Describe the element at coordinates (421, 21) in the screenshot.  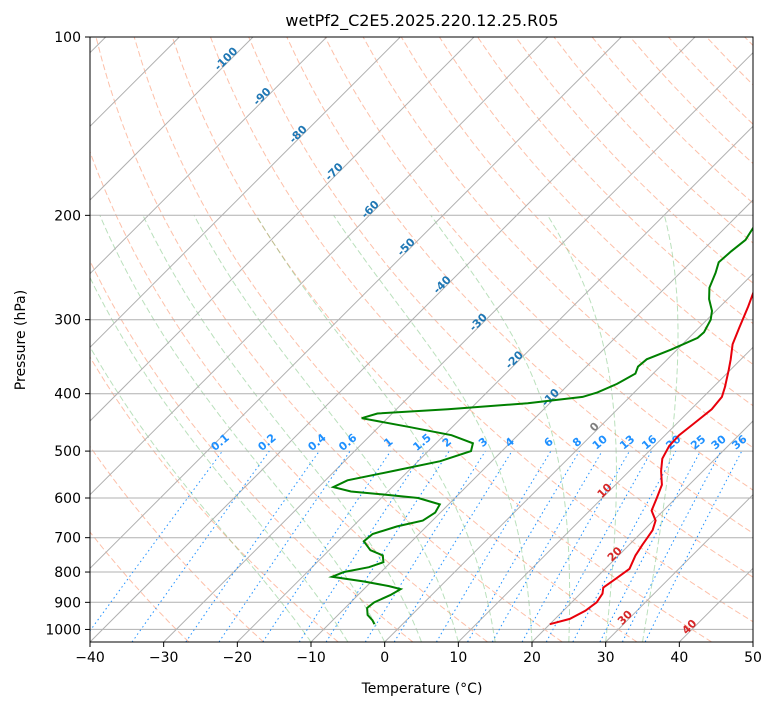
I see `chart-title: wetPf2_C2E5.2025.220.12.25.R05` at that location.